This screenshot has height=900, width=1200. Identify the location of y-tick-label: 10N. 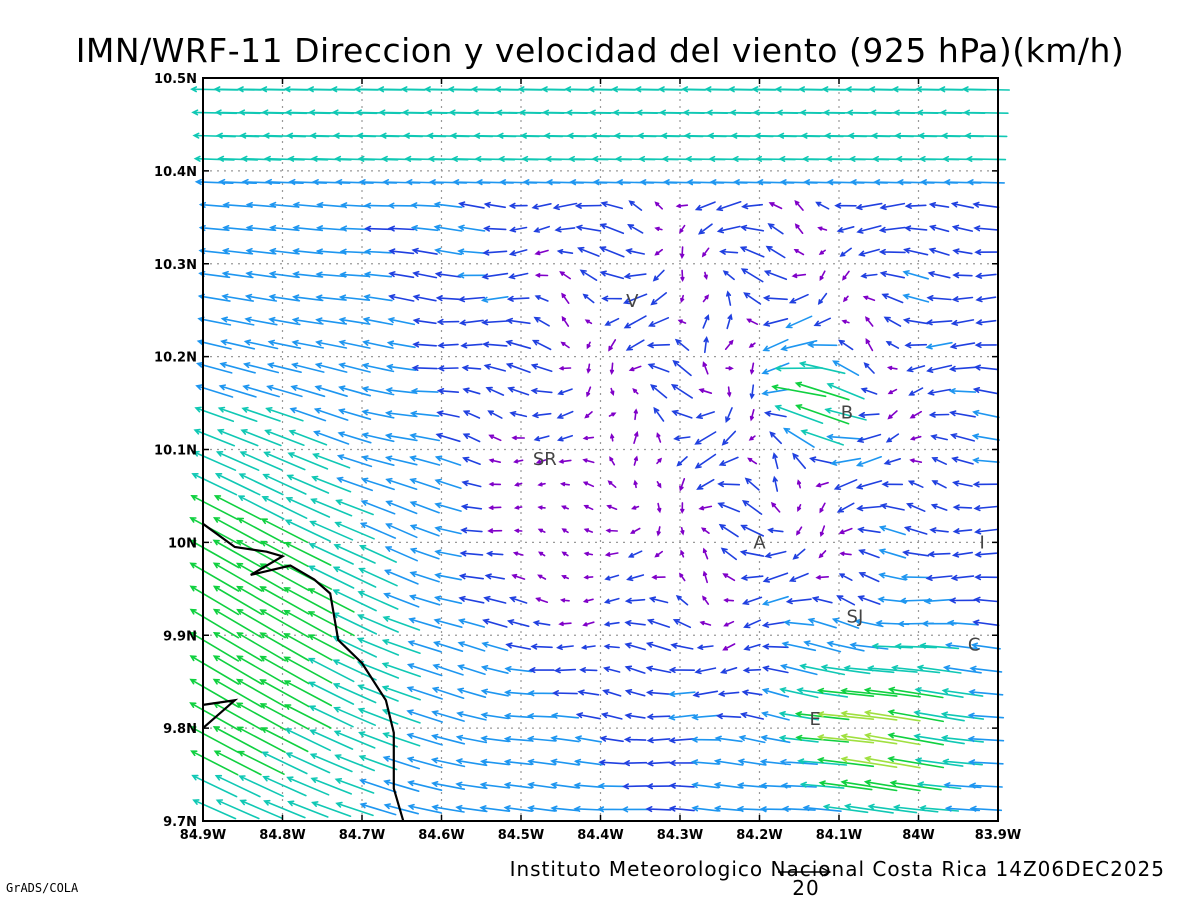
(182, 543).